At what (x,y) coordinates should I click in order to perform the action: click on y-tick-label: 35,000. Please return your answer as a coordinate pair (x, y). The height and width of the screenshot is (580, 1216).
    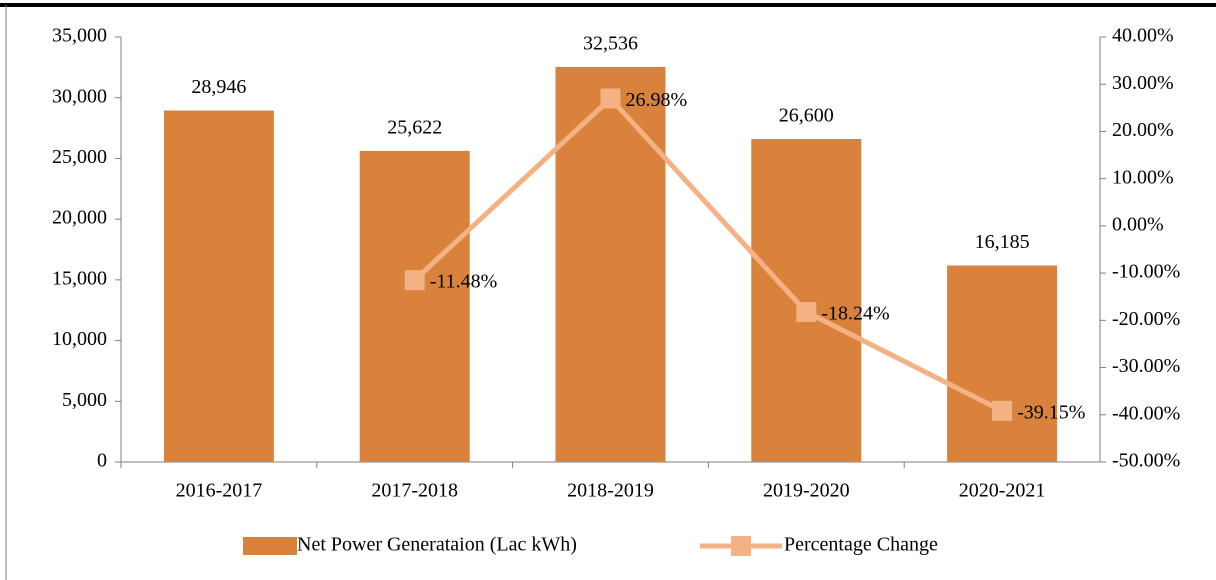
    Looking at the image, I should click on (79, 36).